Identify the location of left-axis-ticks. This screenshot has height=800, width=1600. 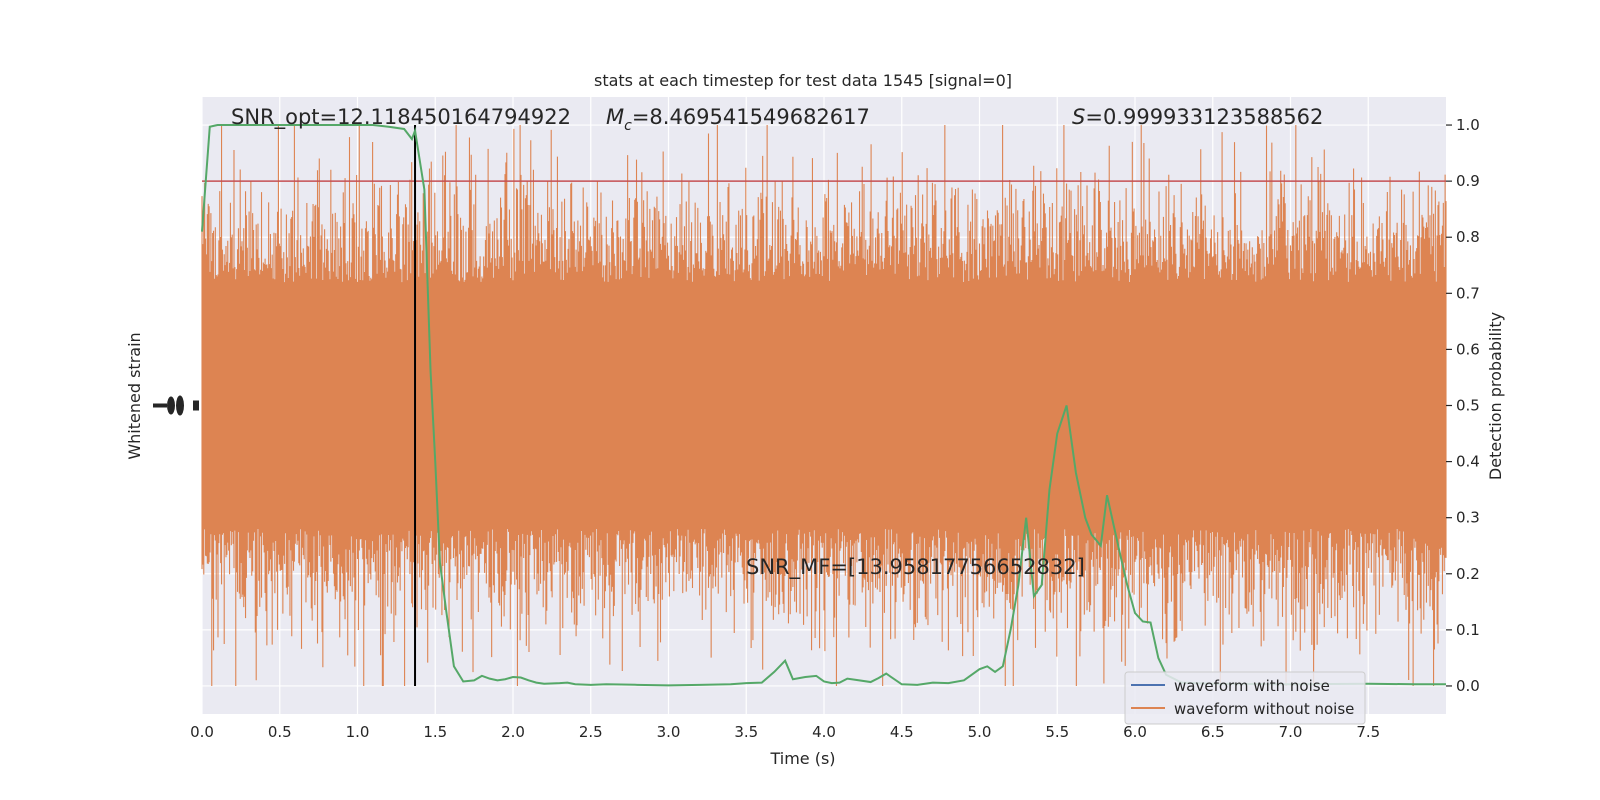
(176, 405).